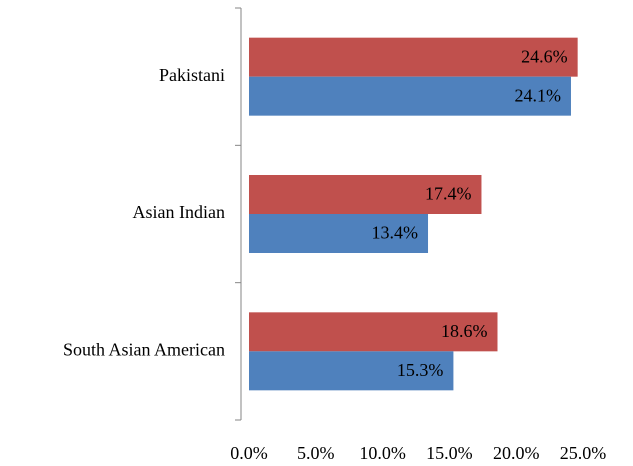 The height and width of the screenshot is (466, 633). What do you see at coordinates (395, 233) in the screenshot?
I see `value-label: 13.4%` at bounding box center [395, 233].